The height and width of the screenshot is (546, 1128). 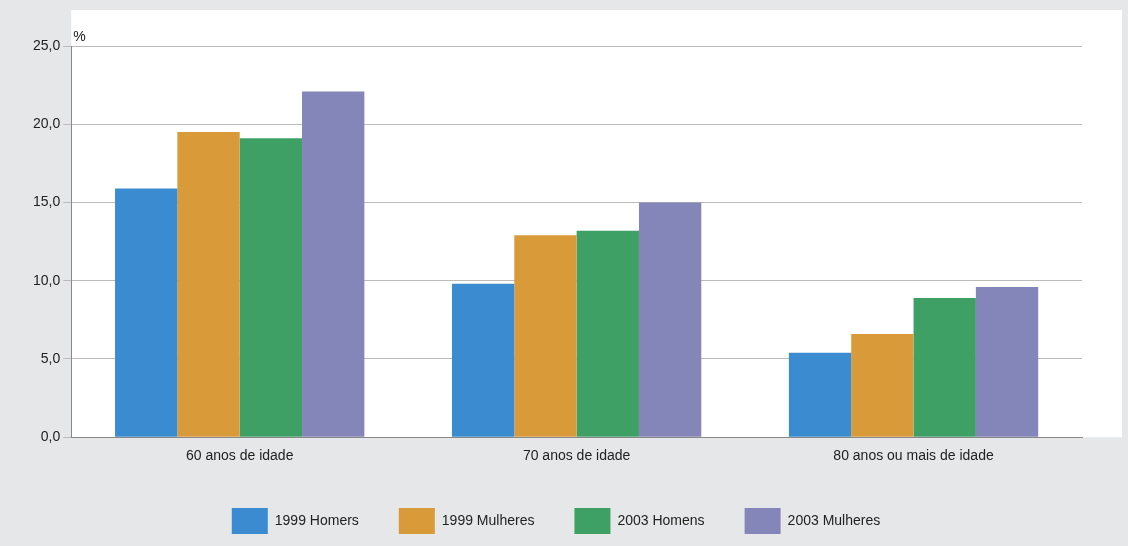 I want to click on y-tick-label: 15,0, so click(x=47, y=201).